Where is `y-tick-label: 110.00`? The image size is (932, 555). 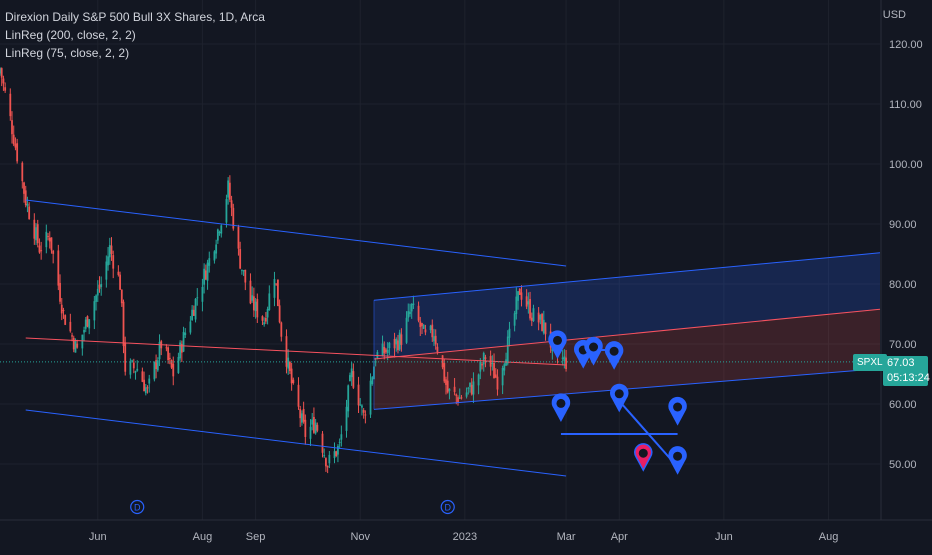 y-tick-label: 110.00 is located at coordinates (905, 105).